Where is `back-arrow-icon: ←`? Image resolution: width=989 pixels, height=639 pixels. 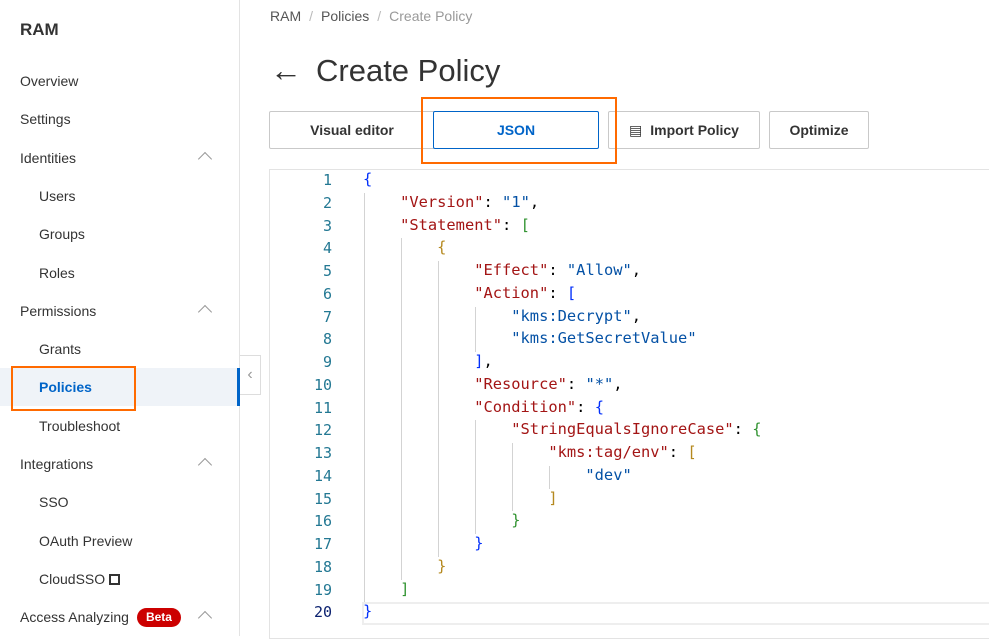
back-arrow-icon: ← is located at coordinates (286, 70).